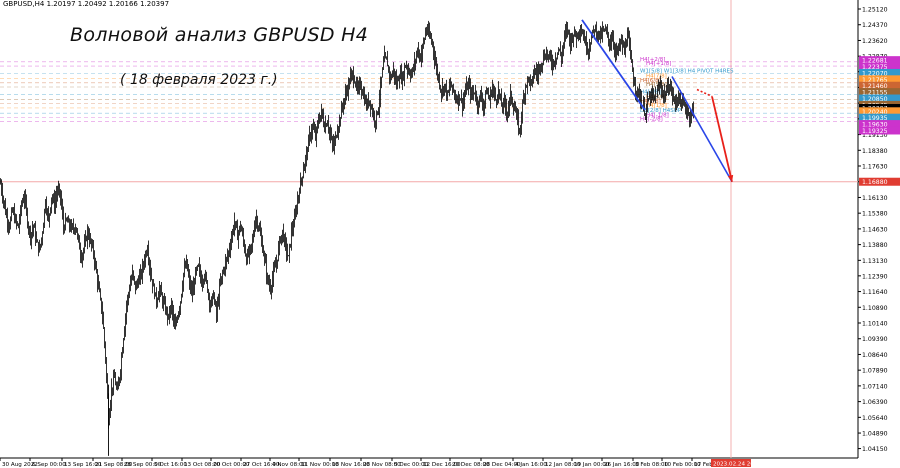  I want to click on x-tick-label: 27 Oct 16:00, so click(261, 465).